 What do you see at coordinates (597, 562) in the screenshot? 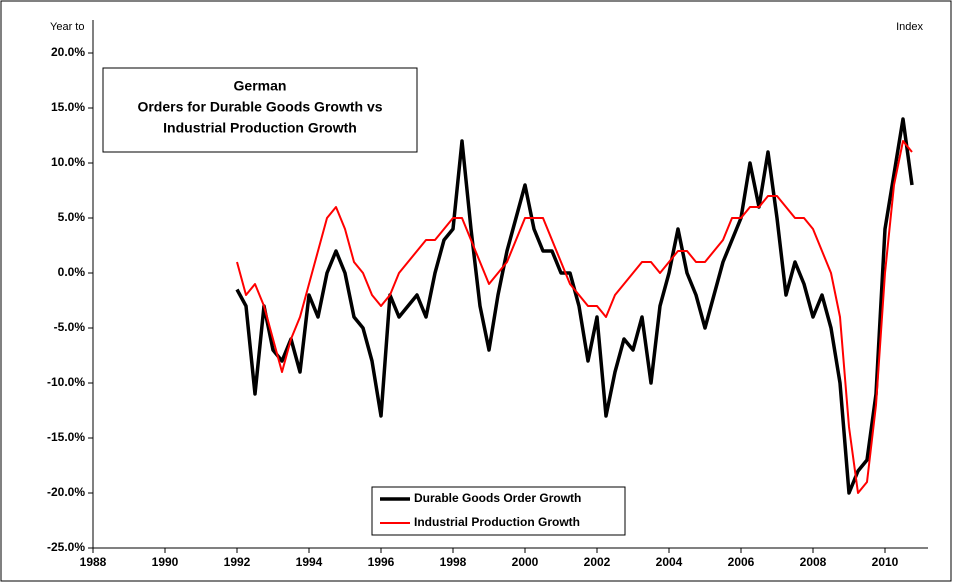
I see `x-tick-label: 2002` at bounding box center [597, 562].